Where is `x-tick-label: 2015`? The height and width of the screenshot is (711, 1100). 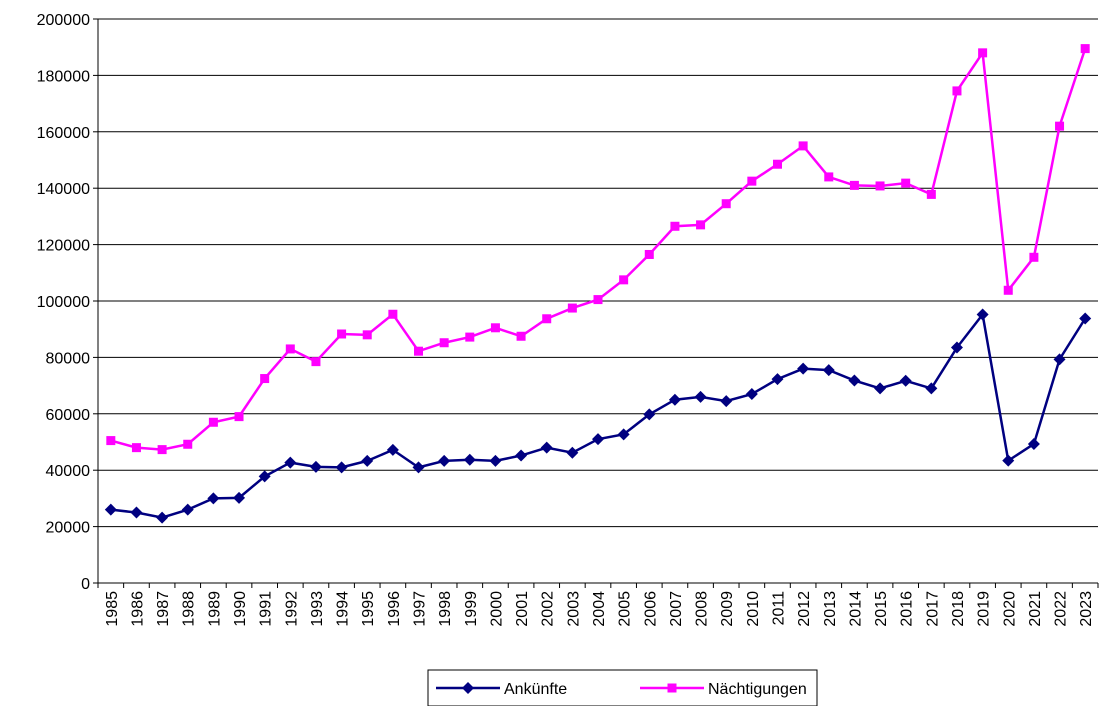 x-tick-label: 2015 is located at coordinates (881, 609).